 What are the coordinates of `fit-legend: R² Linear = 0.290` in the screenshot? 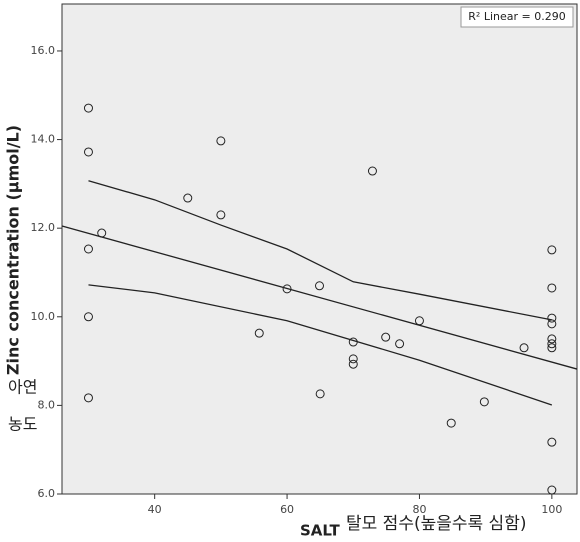 It's located at (516, 16).